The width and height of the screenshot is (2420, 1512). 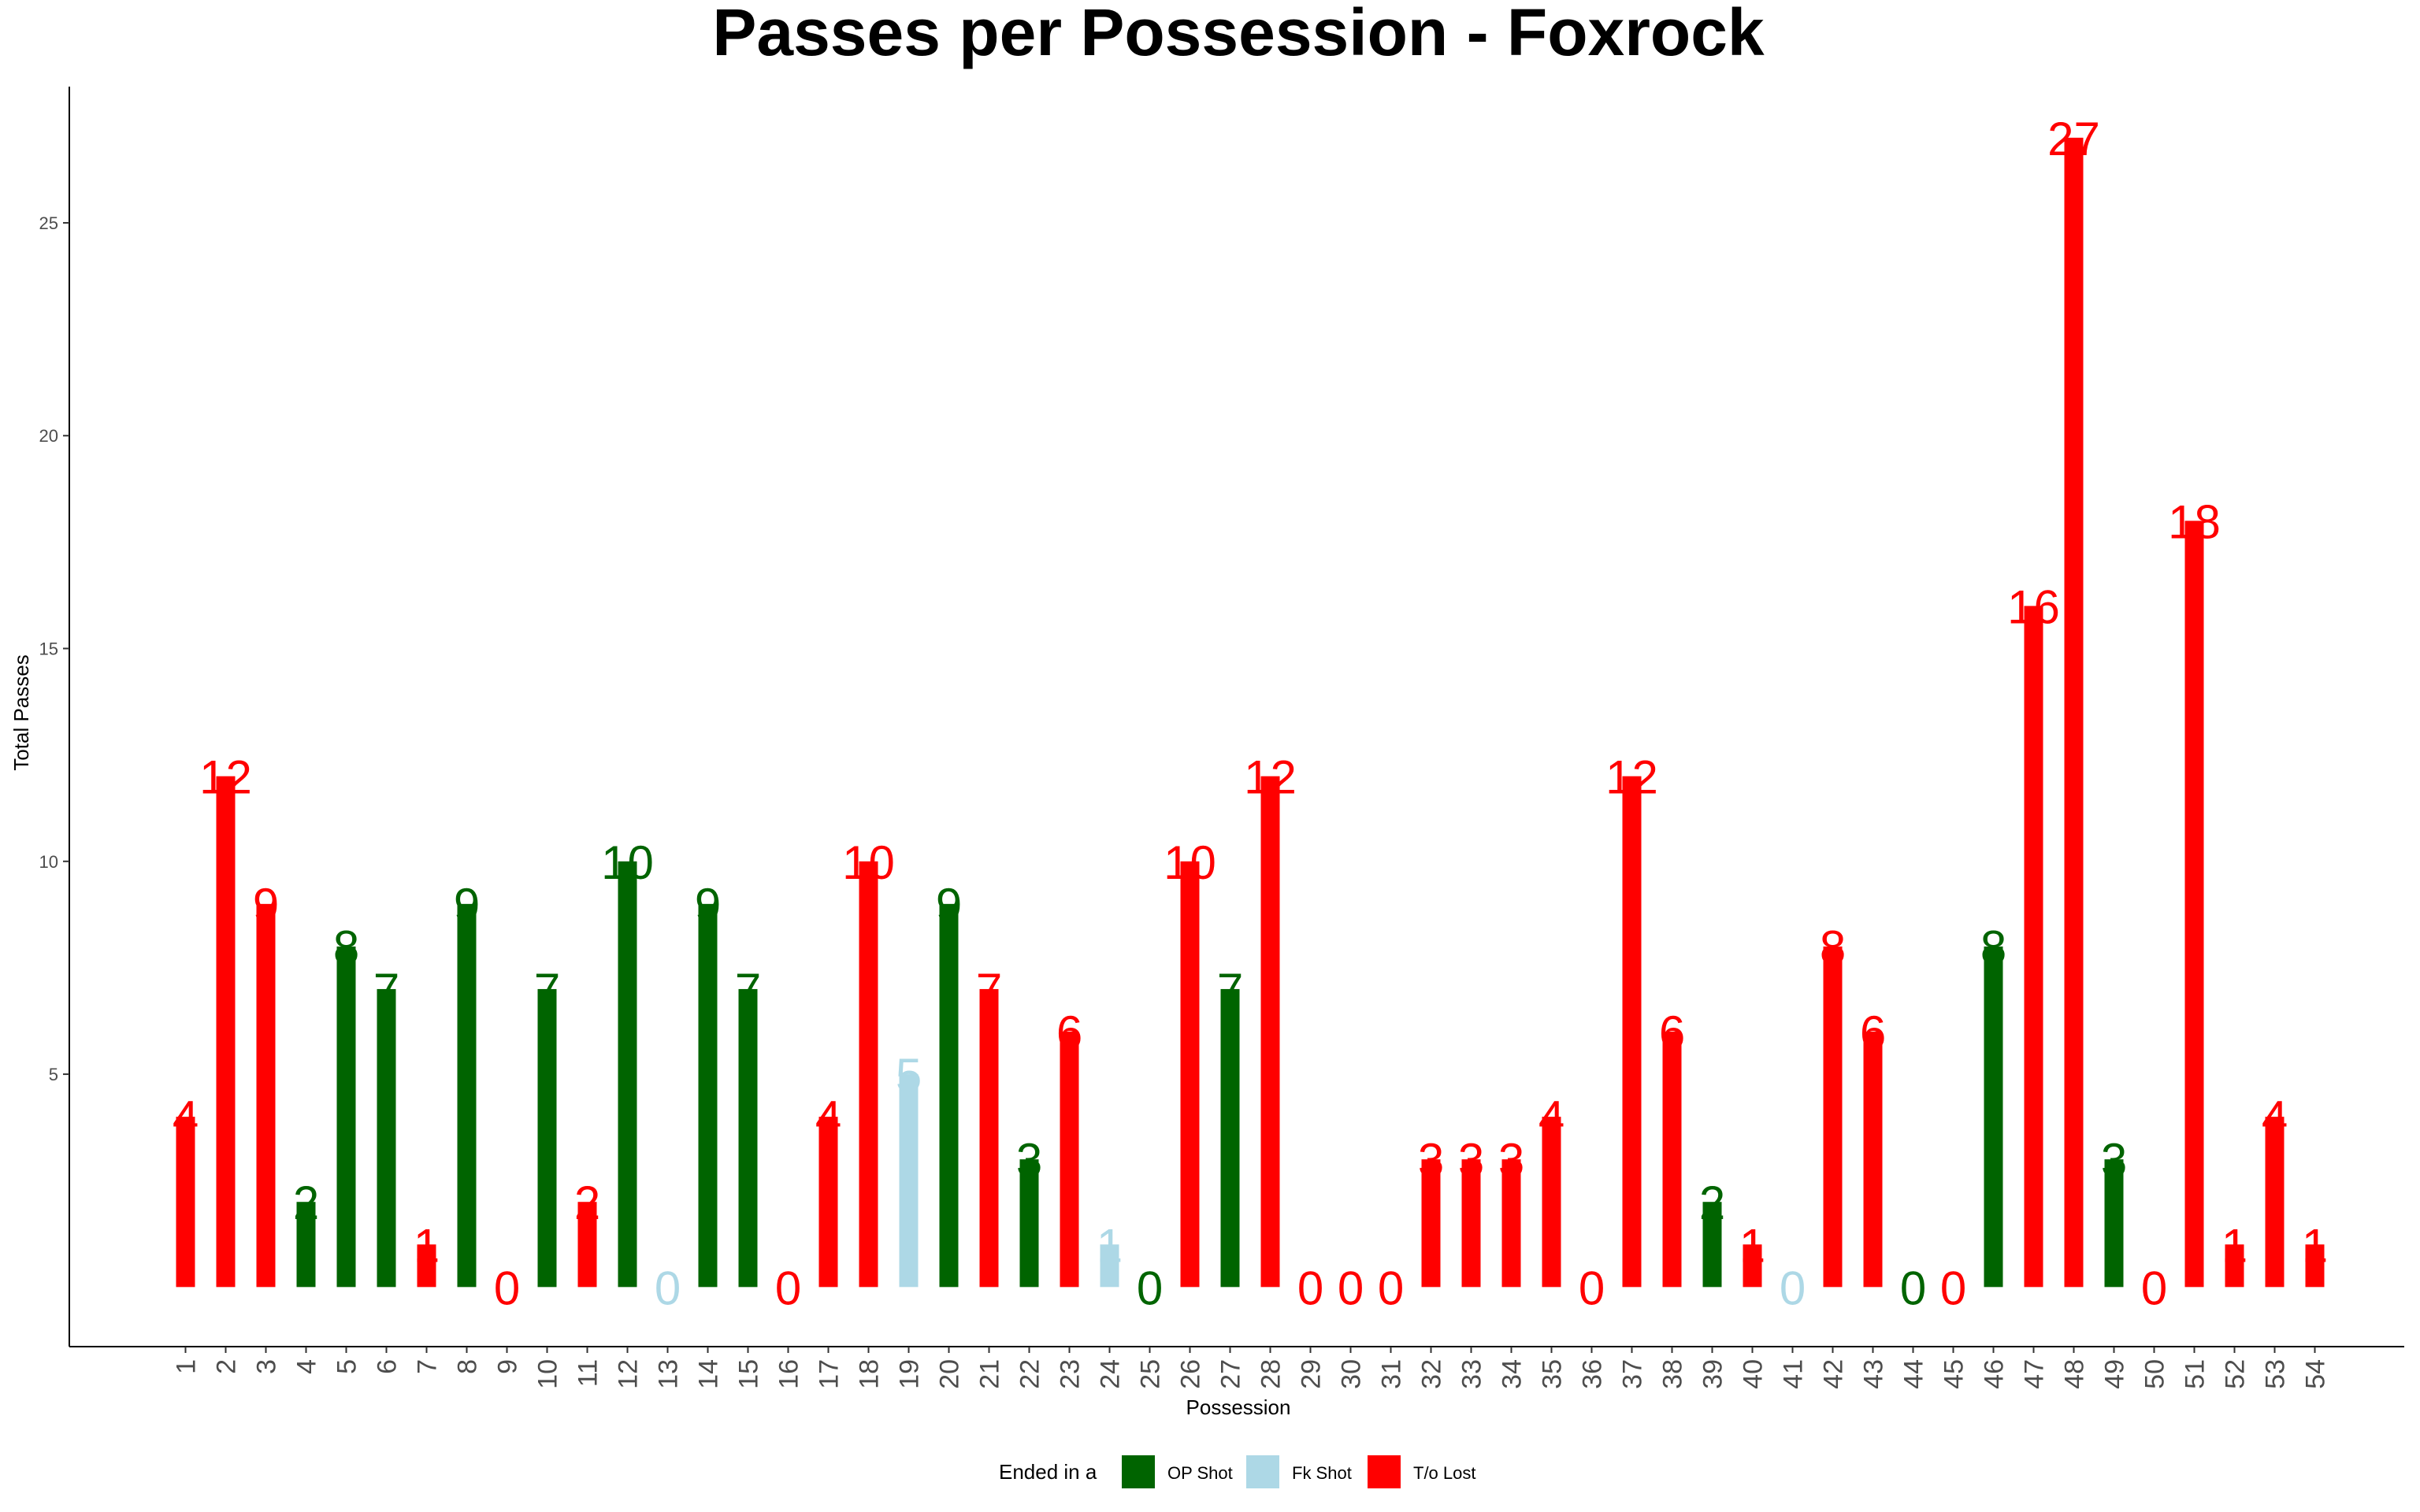 What do you see at coordinates (1754, 1374) in the screenshot?
I see `x-tick-label: 40` at bounding box center [1754, 1374].